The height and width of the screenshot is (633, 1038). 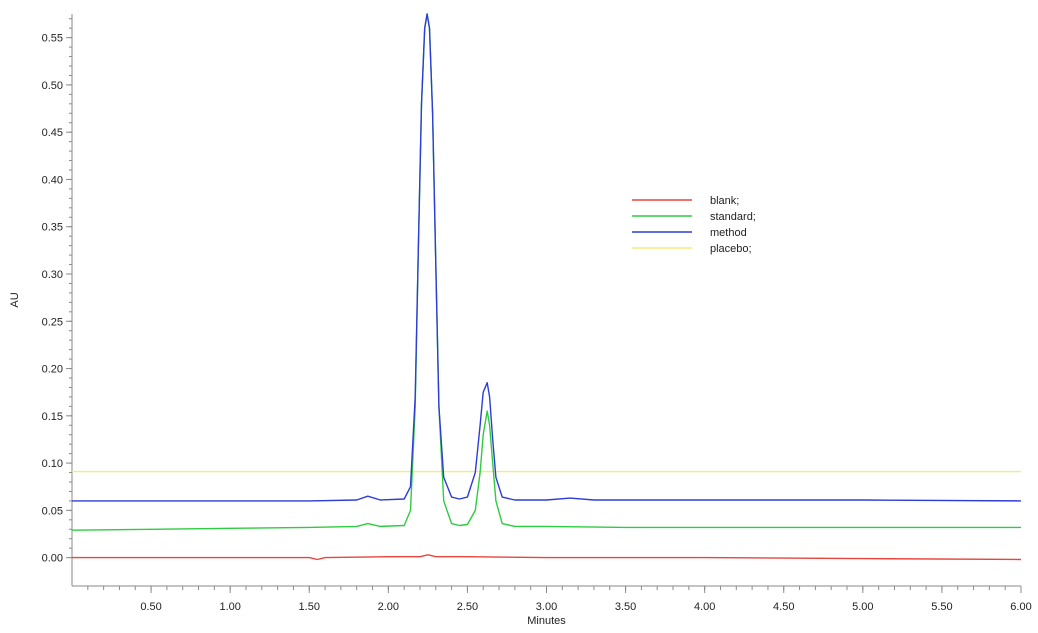 What do you see at coordinates (733, 217) in the screenshot?
I see `legend-label: standard;` at bounding box center [733, 217].